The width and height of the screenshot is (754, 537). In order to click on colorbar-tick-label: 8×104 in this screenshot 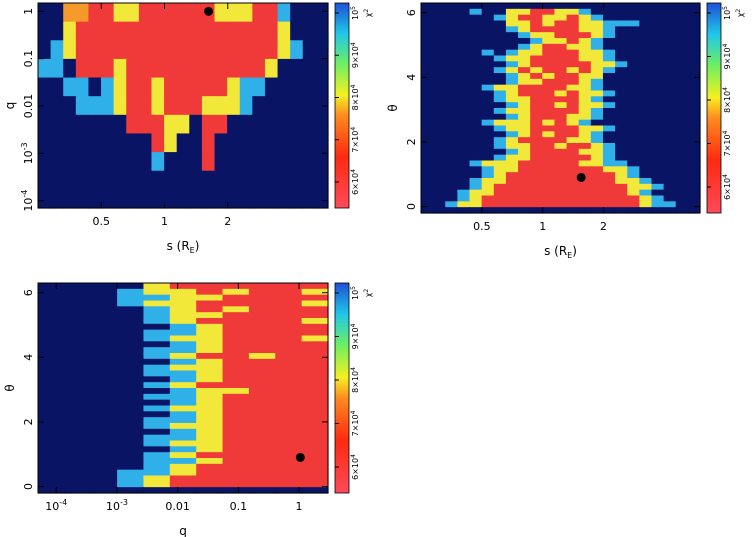, I will do `click(355, 97)`.